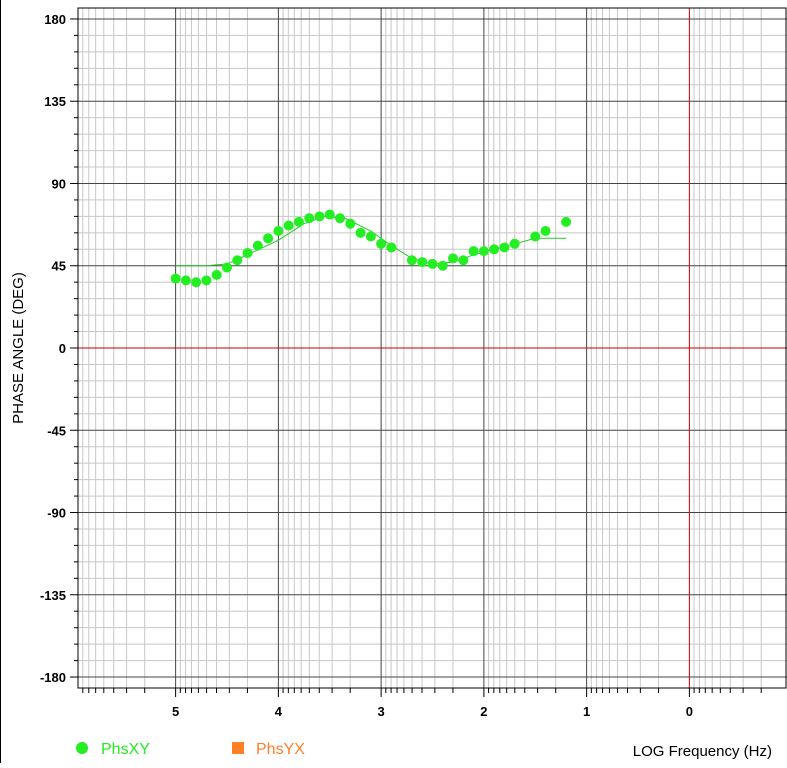 The height and width of the screenshot is (768, 787). I want to click on y-axis-title: PHASE ANGLE (DEG), so click(18, 348).